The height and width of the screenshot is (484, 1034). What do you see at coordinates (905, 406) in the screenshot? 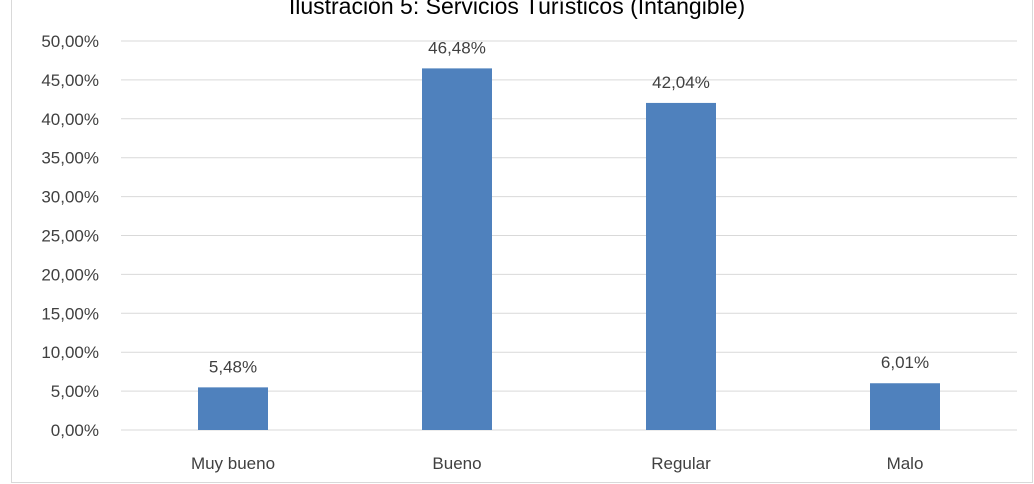
I see `bar-malo` at bounding box center [905, 406].